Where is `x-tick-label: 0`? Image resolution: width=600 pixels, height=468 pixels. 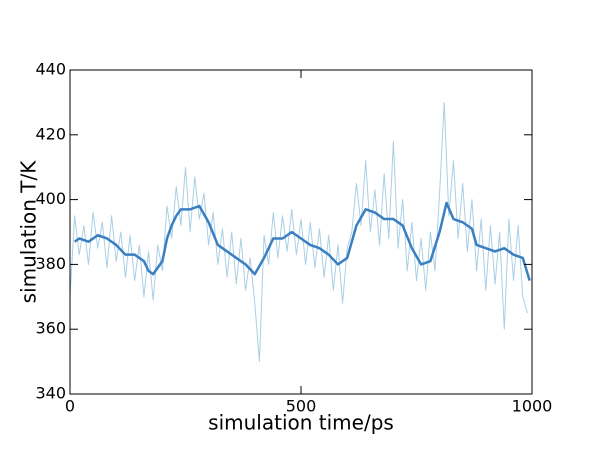
x-tick-label: 0 is located at coordinates (70, 406).